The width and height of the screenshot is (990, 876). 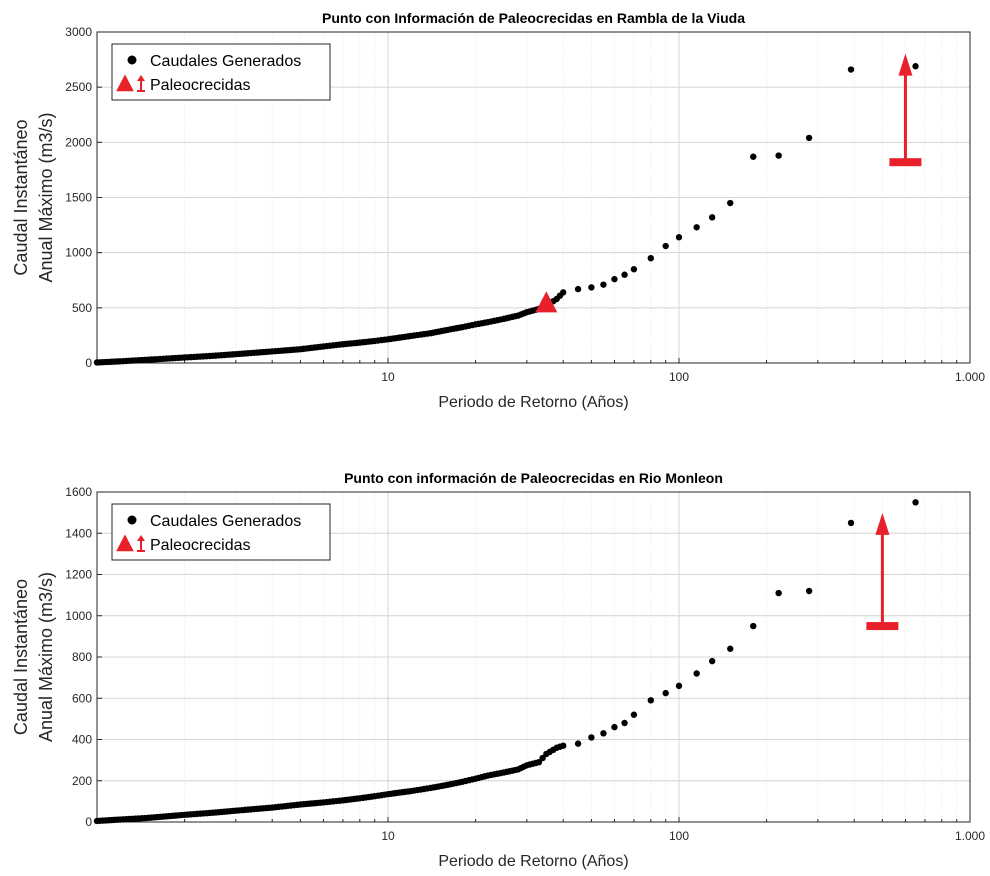 What do you see at coordinates (78, 32) in the screenshot?
I see `y-tick-label: 3000` at bounding box center [78, 32].